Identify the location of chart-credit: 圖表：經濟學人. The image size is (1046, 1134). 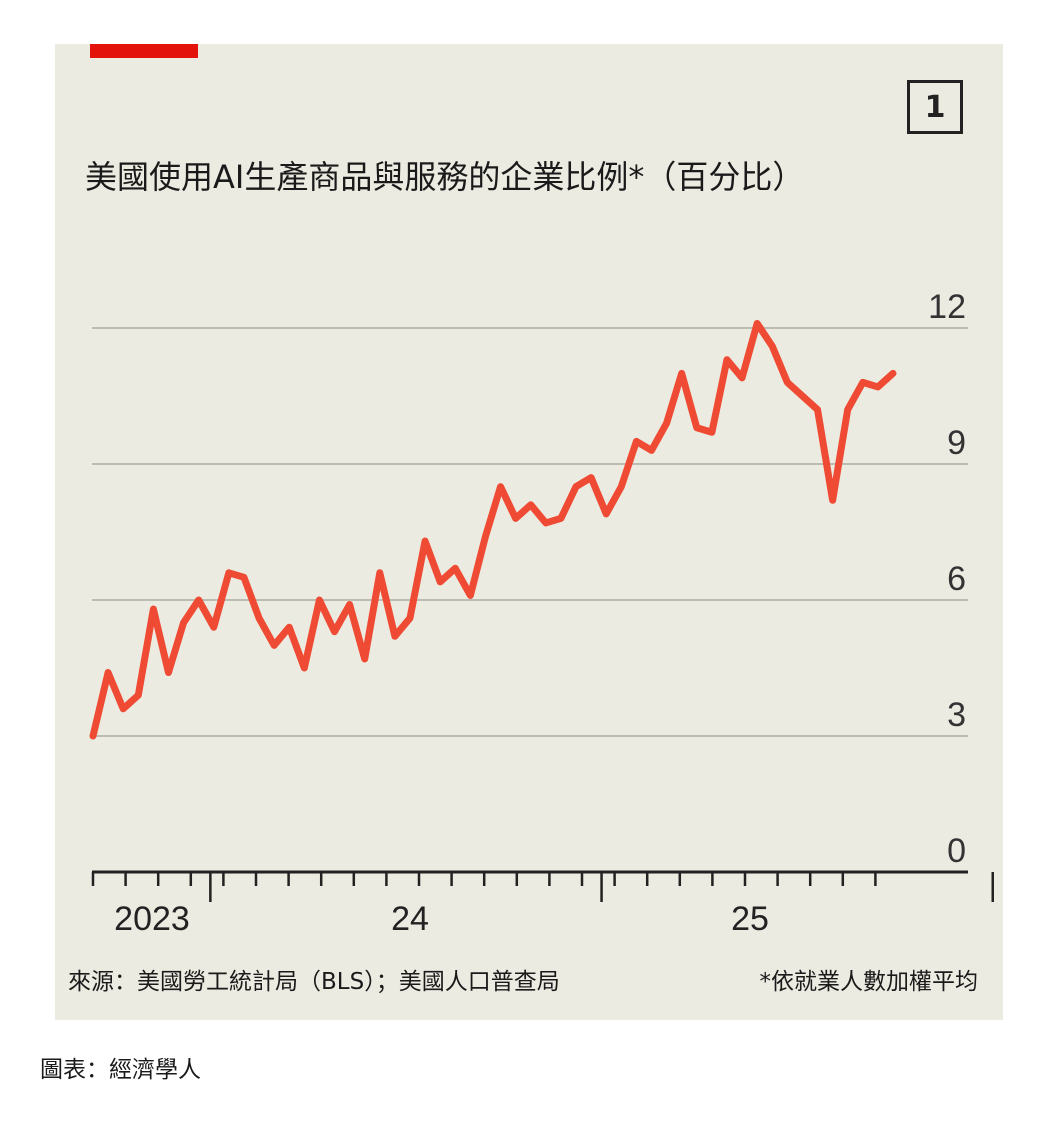
(120, 1070).